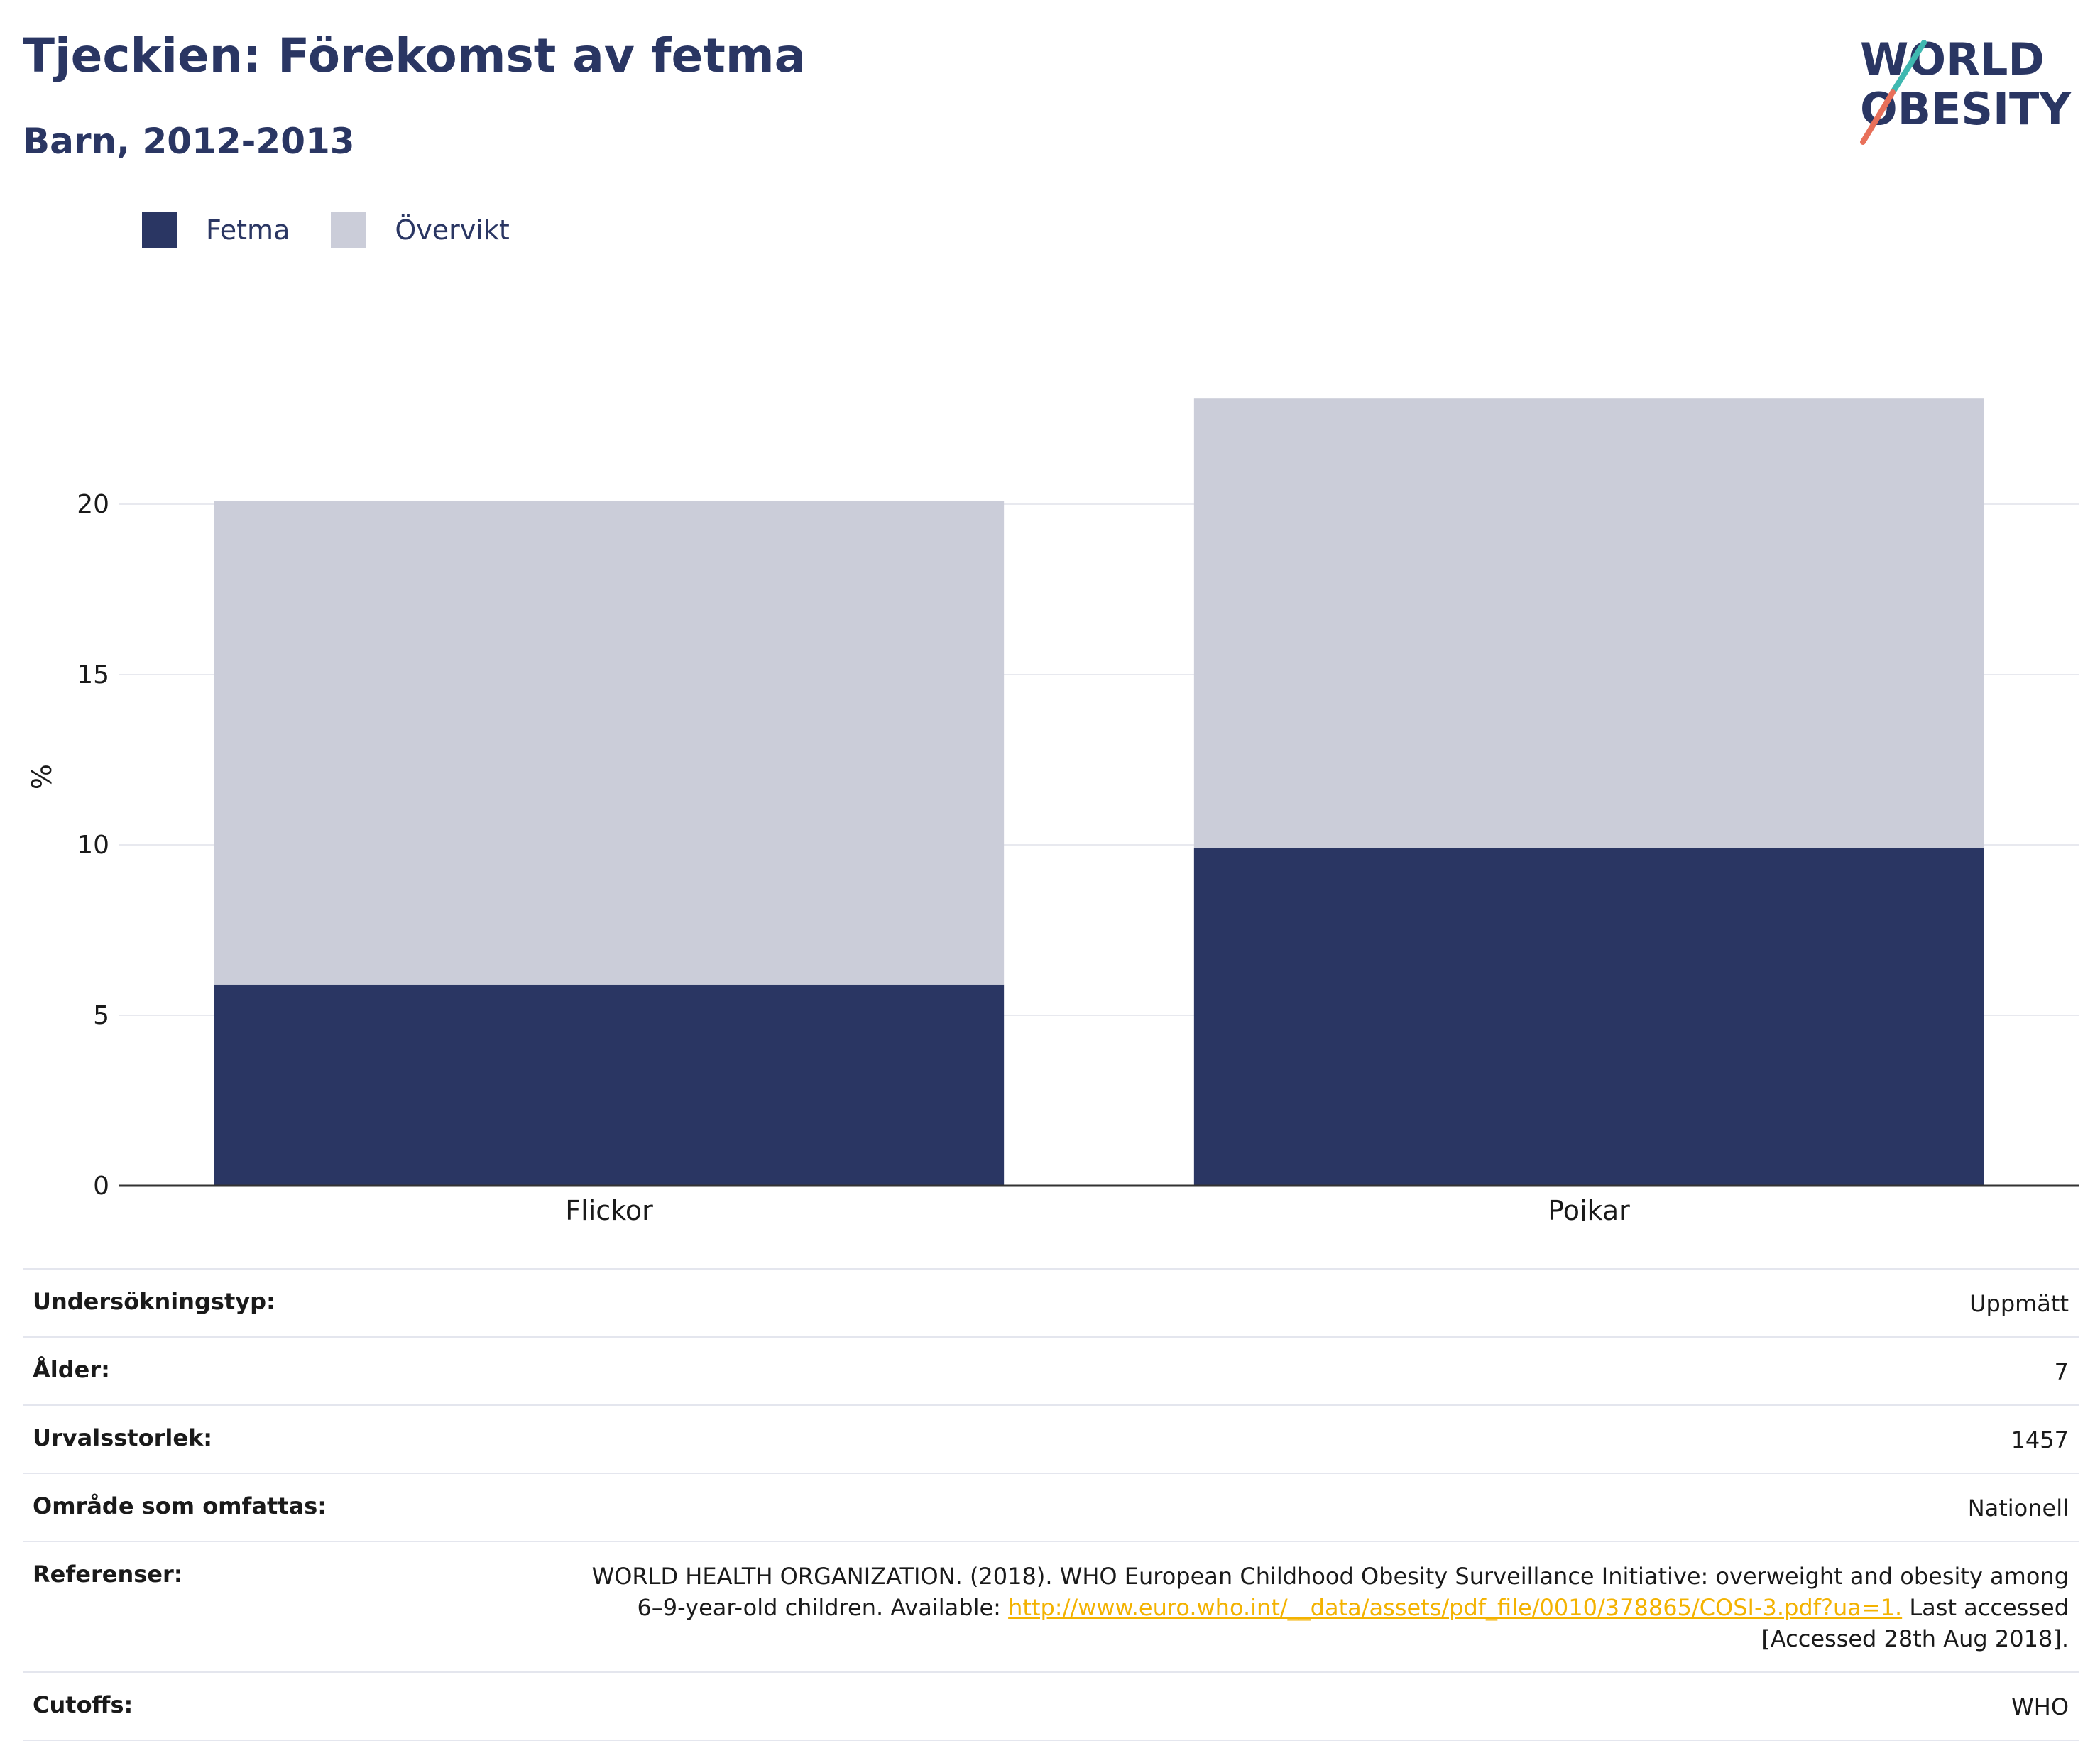  What do you see at coordinates (609, 743) in the screenshot?
I see `bar--vervikt-flickor` at bounding box center [609, 743].